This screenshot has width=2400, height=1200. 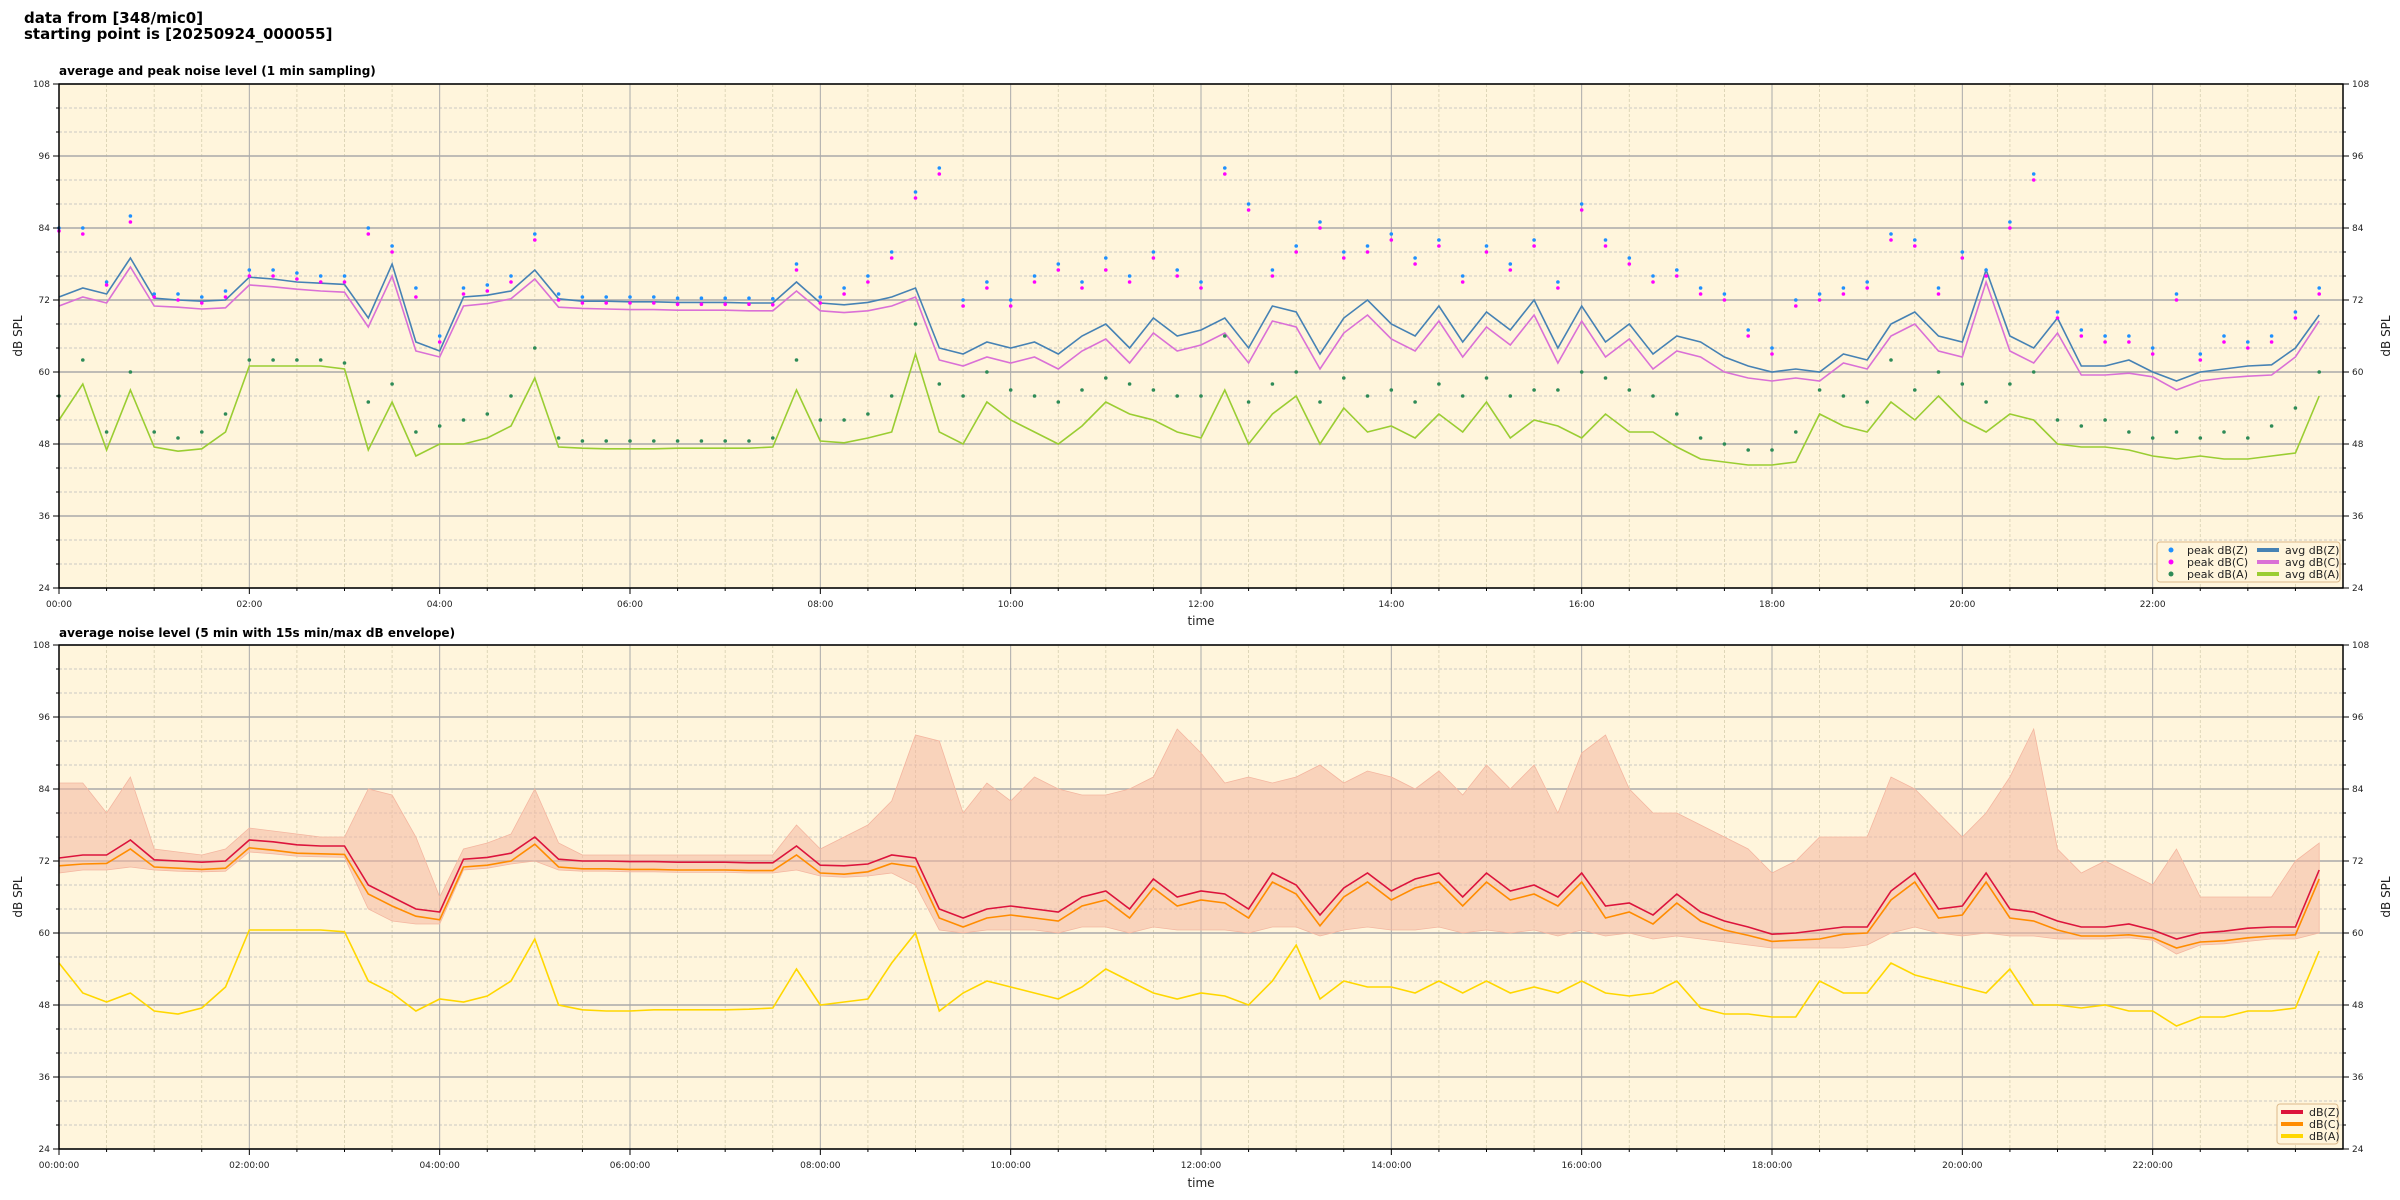 What do you see at coordinates (45, 445) in the screenshot?
I see `y-tick-label: 48` at bounding box center [45, 445].